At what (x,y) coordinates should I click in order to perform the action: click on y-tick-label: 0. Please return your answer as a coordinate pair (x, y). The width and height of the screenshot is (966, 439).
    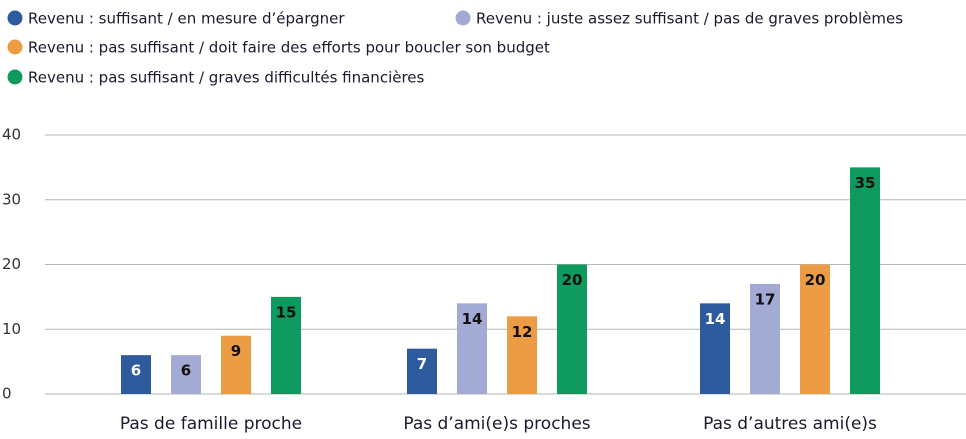
    Looking at the image, I should click on (7, 394).